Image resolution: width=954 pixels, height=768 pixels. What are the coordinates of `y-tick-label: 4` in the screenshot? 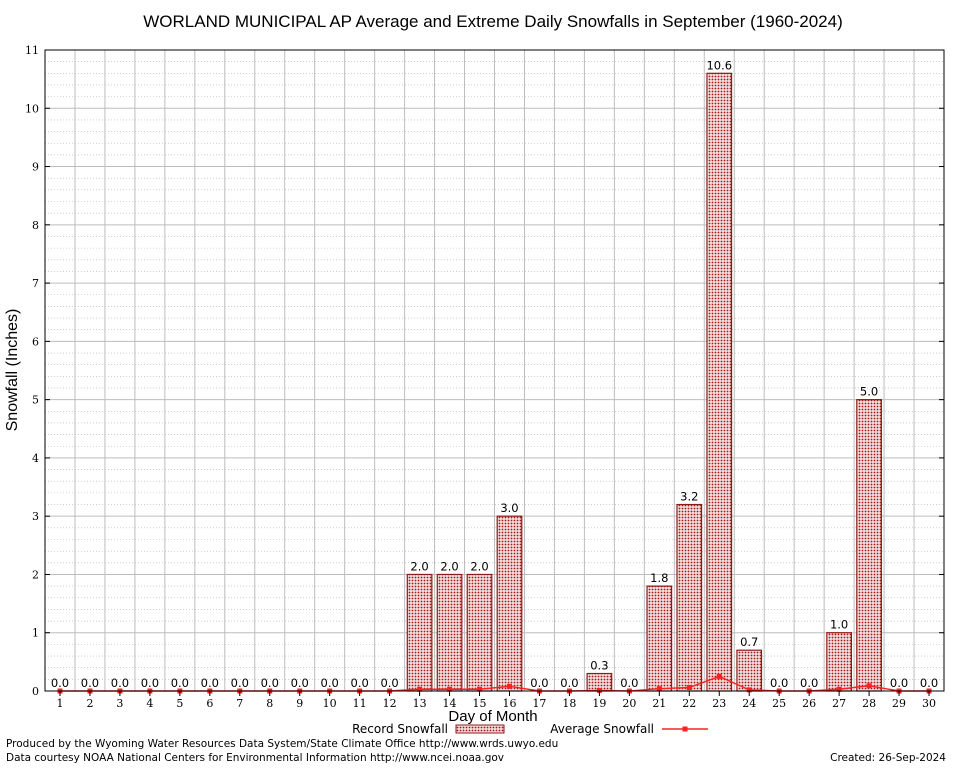 It's located at (35, 458).